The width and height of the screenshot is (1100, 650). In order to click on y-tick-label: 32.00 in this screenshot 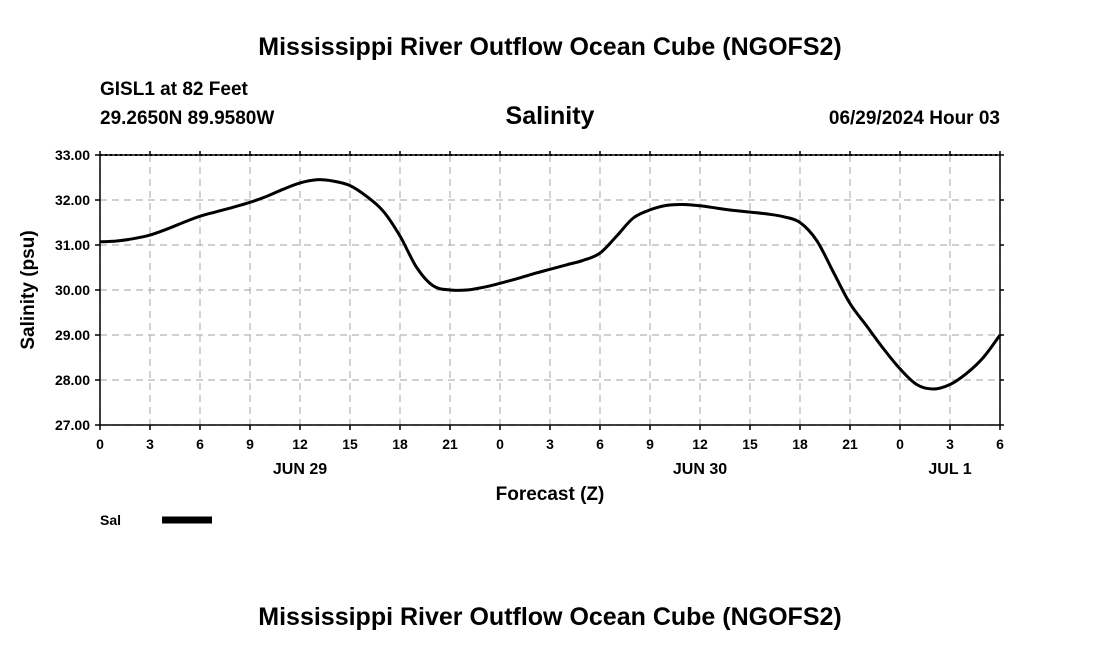, I will do `click(72, 200)`.